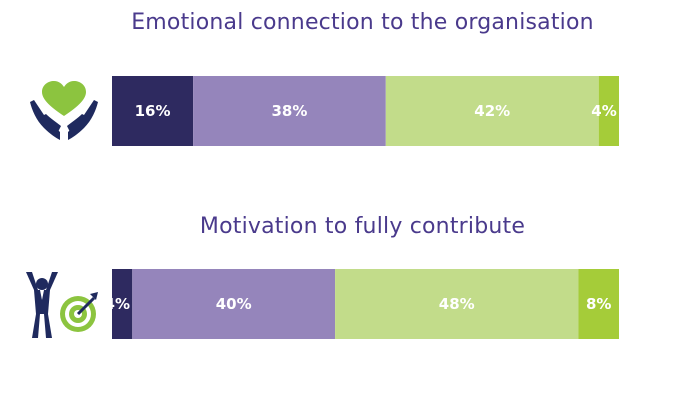 This screenshot has width=700, height=400. What do you see at coordinates (62, 305) in the screenshot?
I see `person-with-target-icon` at bounding box center [62, 305].